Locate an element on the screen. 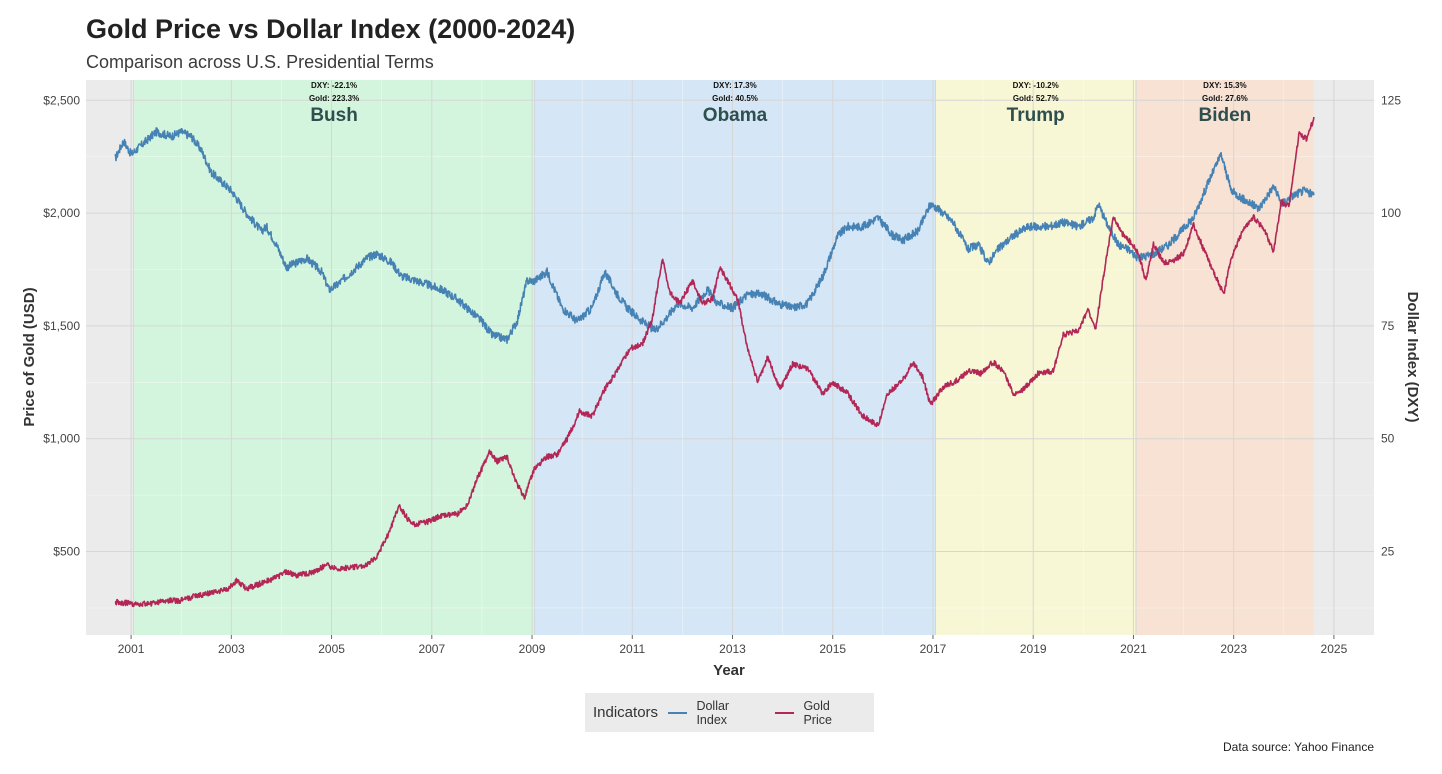  y-left-tick-label: $1,500 is located at coordinates (61, 326).